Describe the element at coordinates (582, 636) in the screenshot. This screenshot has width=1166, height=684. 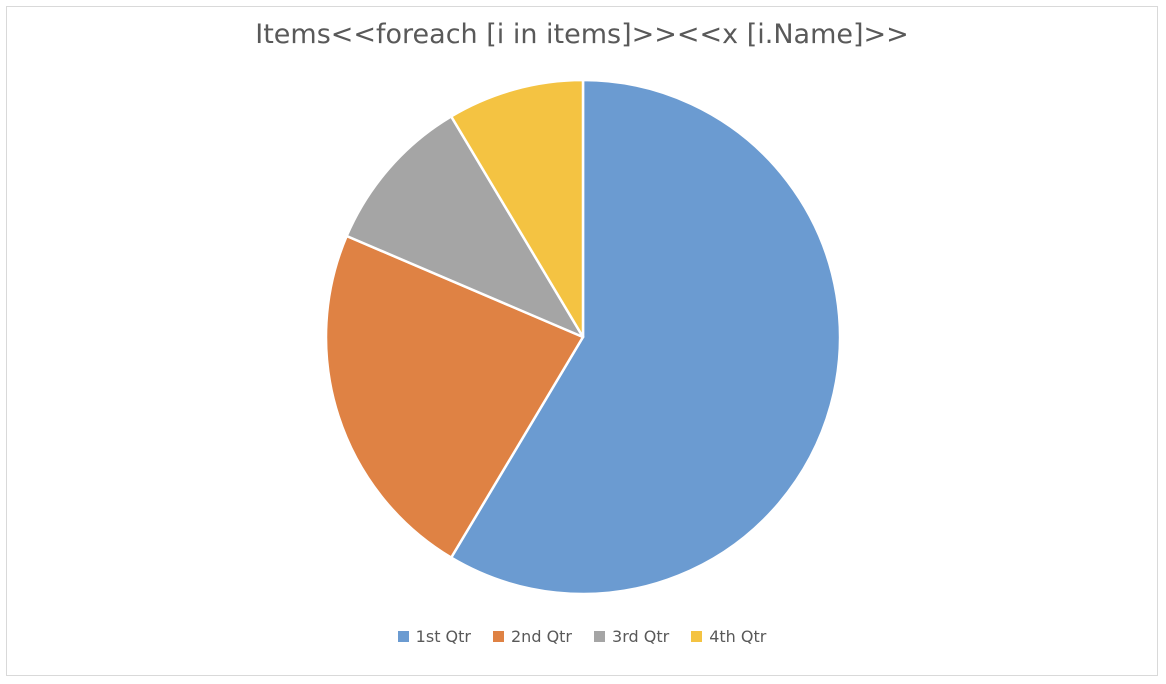
I see `chart-legend: 1st Qtr 2nd Qtr 3rd Qtr 4th Qtr` at that location.